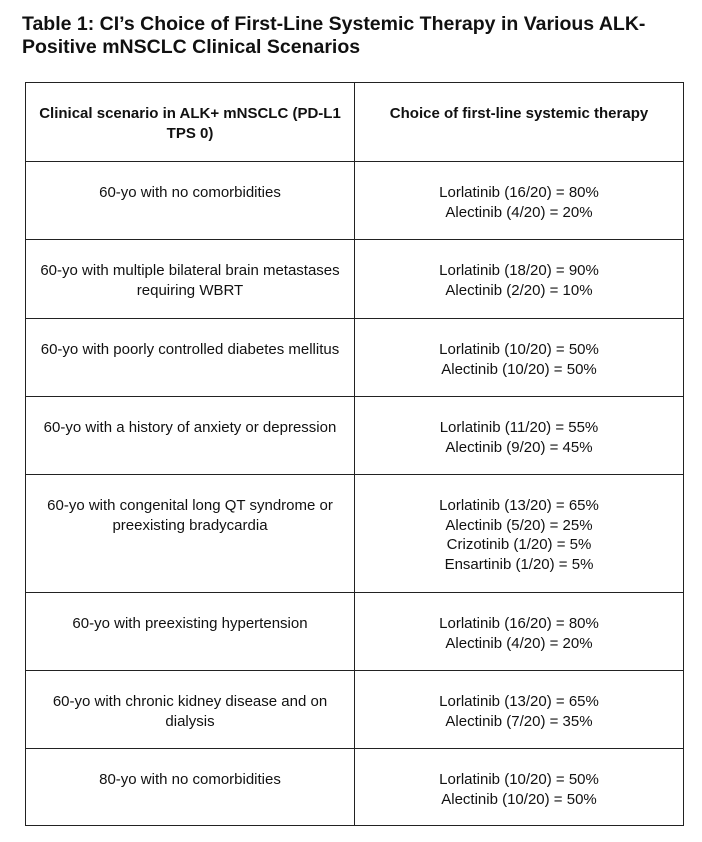 The height and width of the screenshot is (842, 702). Describe the element at coordinates (519, 290) in the screenshot. I see `choice-line: Alectinib (2/20) = 10%` at that location.